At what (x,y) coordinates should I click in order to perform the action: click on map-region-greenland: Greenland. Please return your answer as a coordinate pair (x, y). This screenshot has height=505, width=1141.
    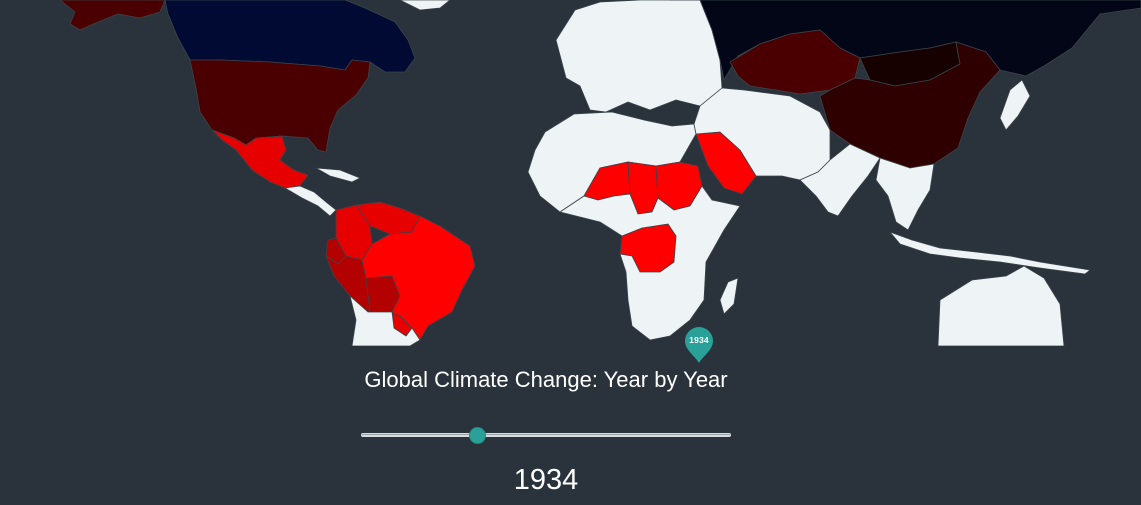
    Looking at the image, I should click on (425, 5).